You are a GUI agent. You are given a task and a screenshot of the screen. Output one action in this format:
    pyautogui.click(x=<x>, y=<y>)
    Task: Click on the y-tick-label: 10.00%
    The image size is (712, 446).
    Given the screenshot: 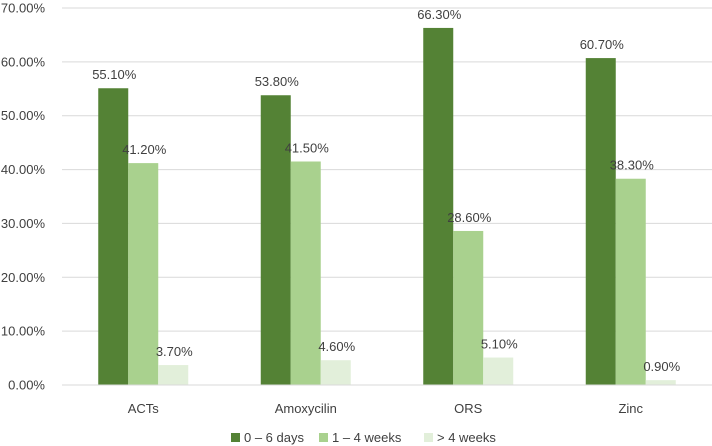 What is the action you would take?
    pyautogui.click(x=23, y=331)
    